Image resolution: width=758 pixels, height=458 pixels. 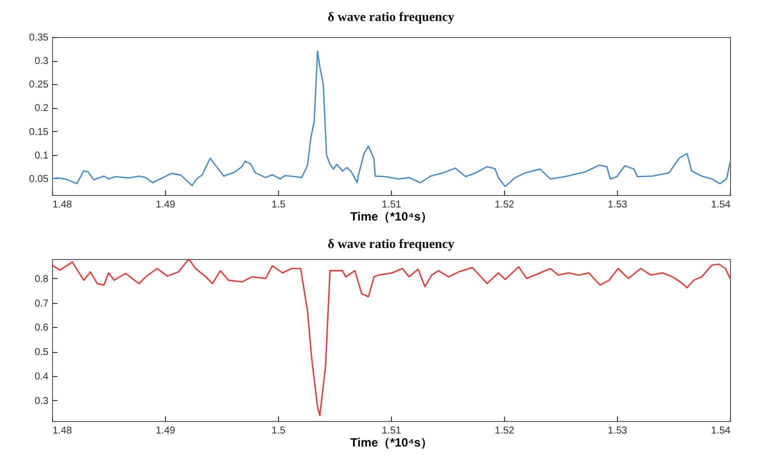 I want to click on y-tick-label: 0.7, so click(x=41, y=304).